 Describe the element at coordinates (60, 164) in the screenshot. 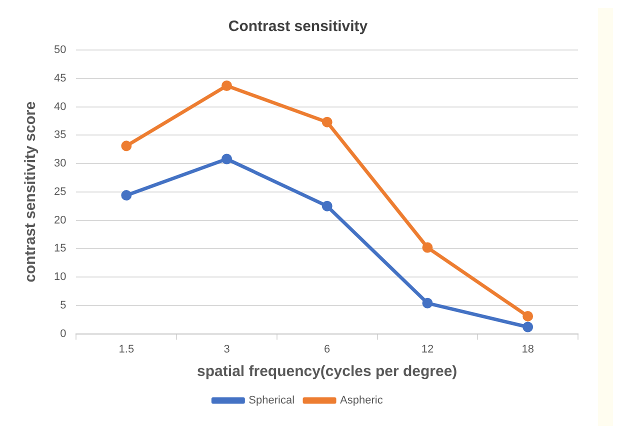

I see `y-tick-label: 30` at that location.